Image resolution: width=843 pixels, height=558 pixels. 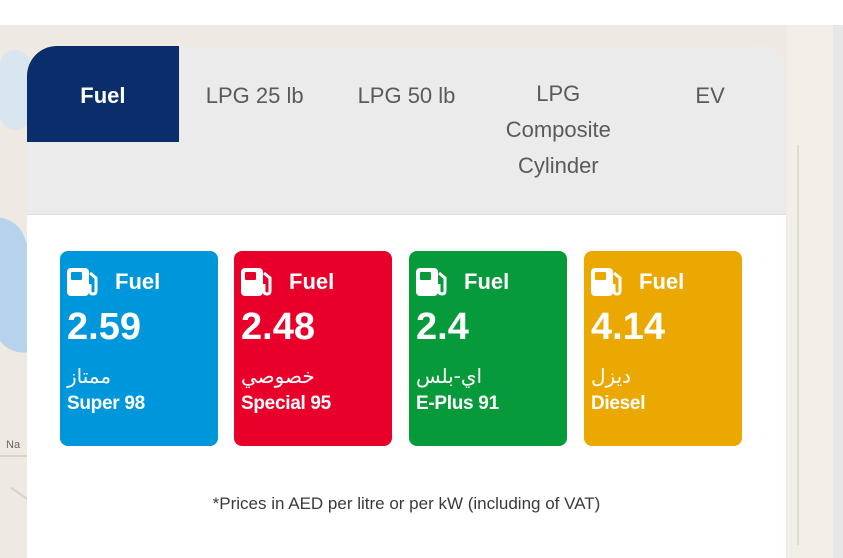 I want to click on tile-name-arabic: ديزل, so click(x=611, y=376).